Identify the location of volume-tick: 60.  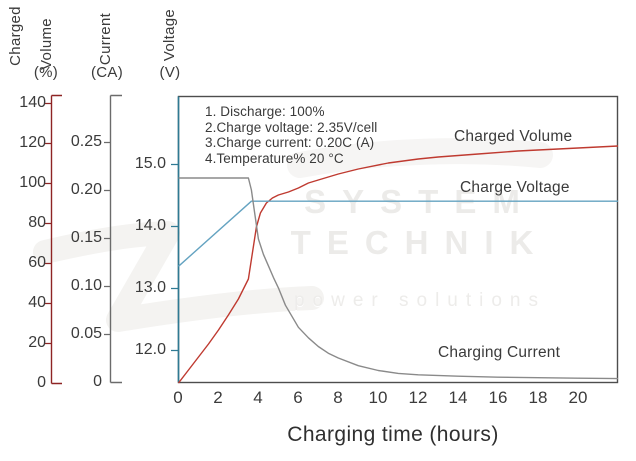
(37, 262).